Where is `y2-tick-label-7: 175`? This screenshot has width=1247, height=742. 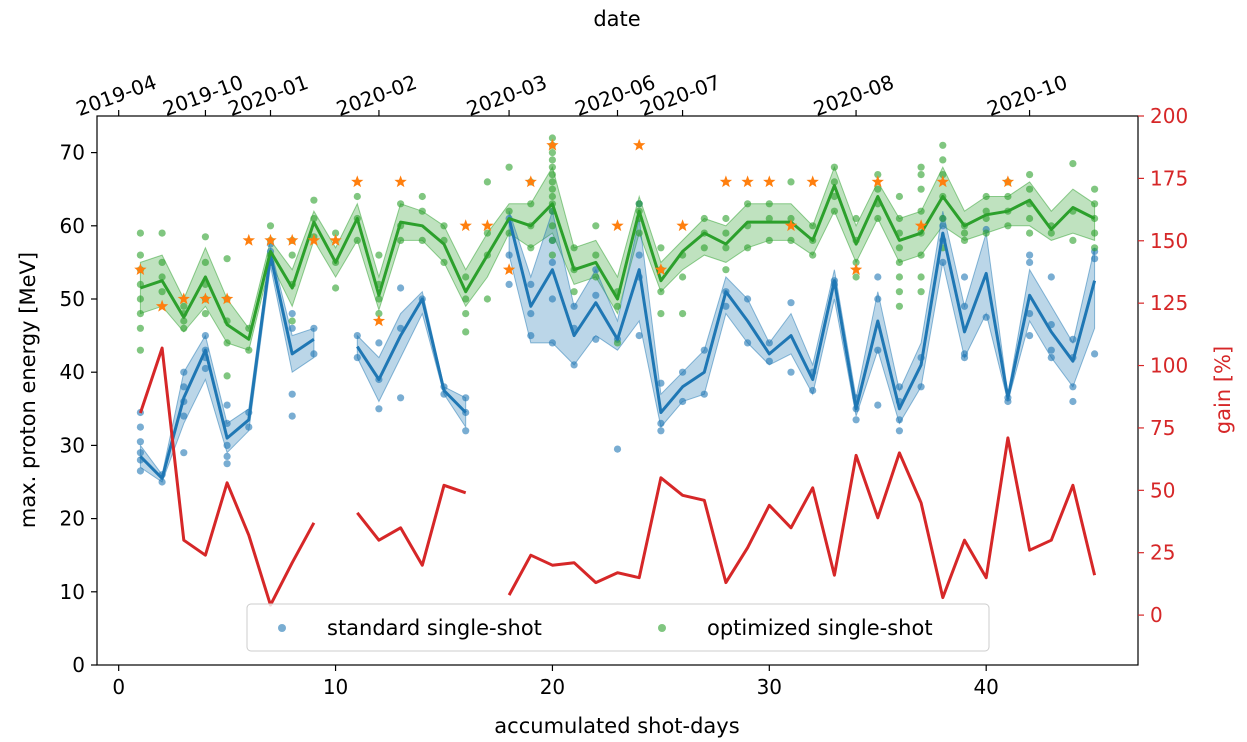 y2-tick-label-7: 175 is located at coordinates (1169, 178).